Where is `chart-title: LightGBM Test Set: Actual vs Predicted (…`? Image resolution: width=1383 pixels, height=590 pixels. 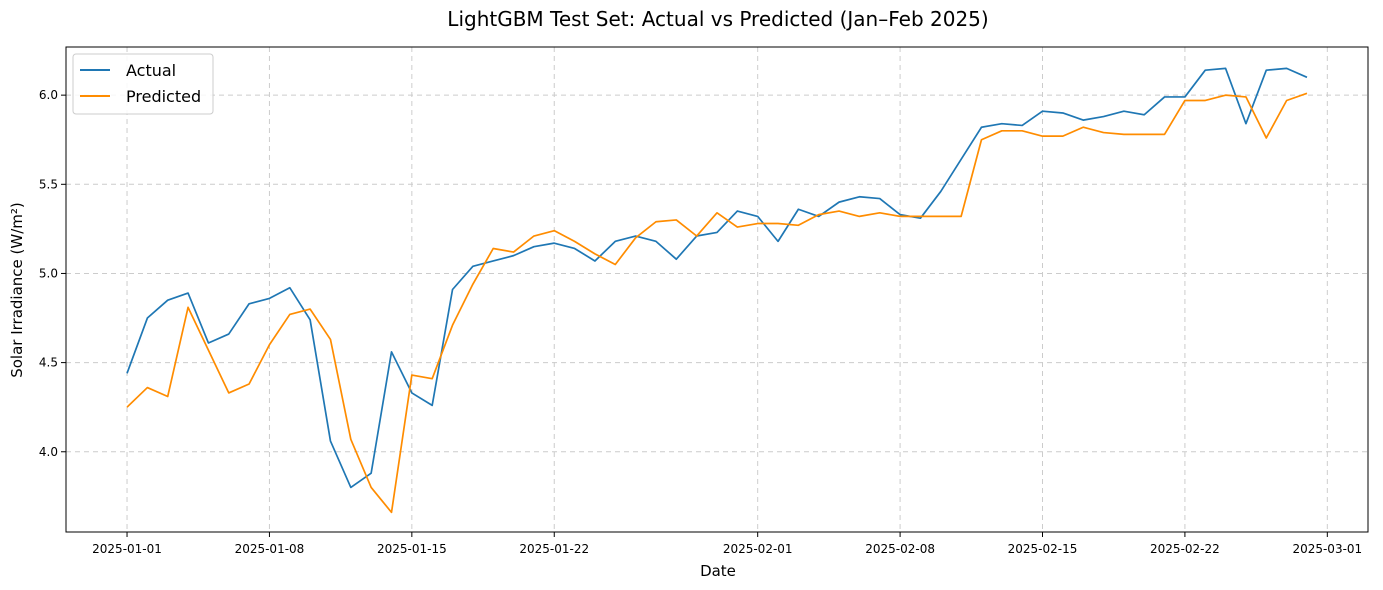
chart-title: LightGBM Test Set: Actual vs Predicted (… is located at coordinates (717, 19).